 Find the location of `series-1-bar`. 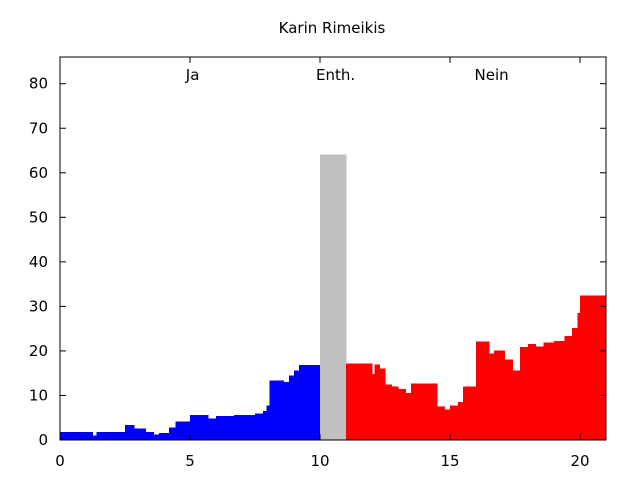

series-1-bar is located at coordinates (333, 297).